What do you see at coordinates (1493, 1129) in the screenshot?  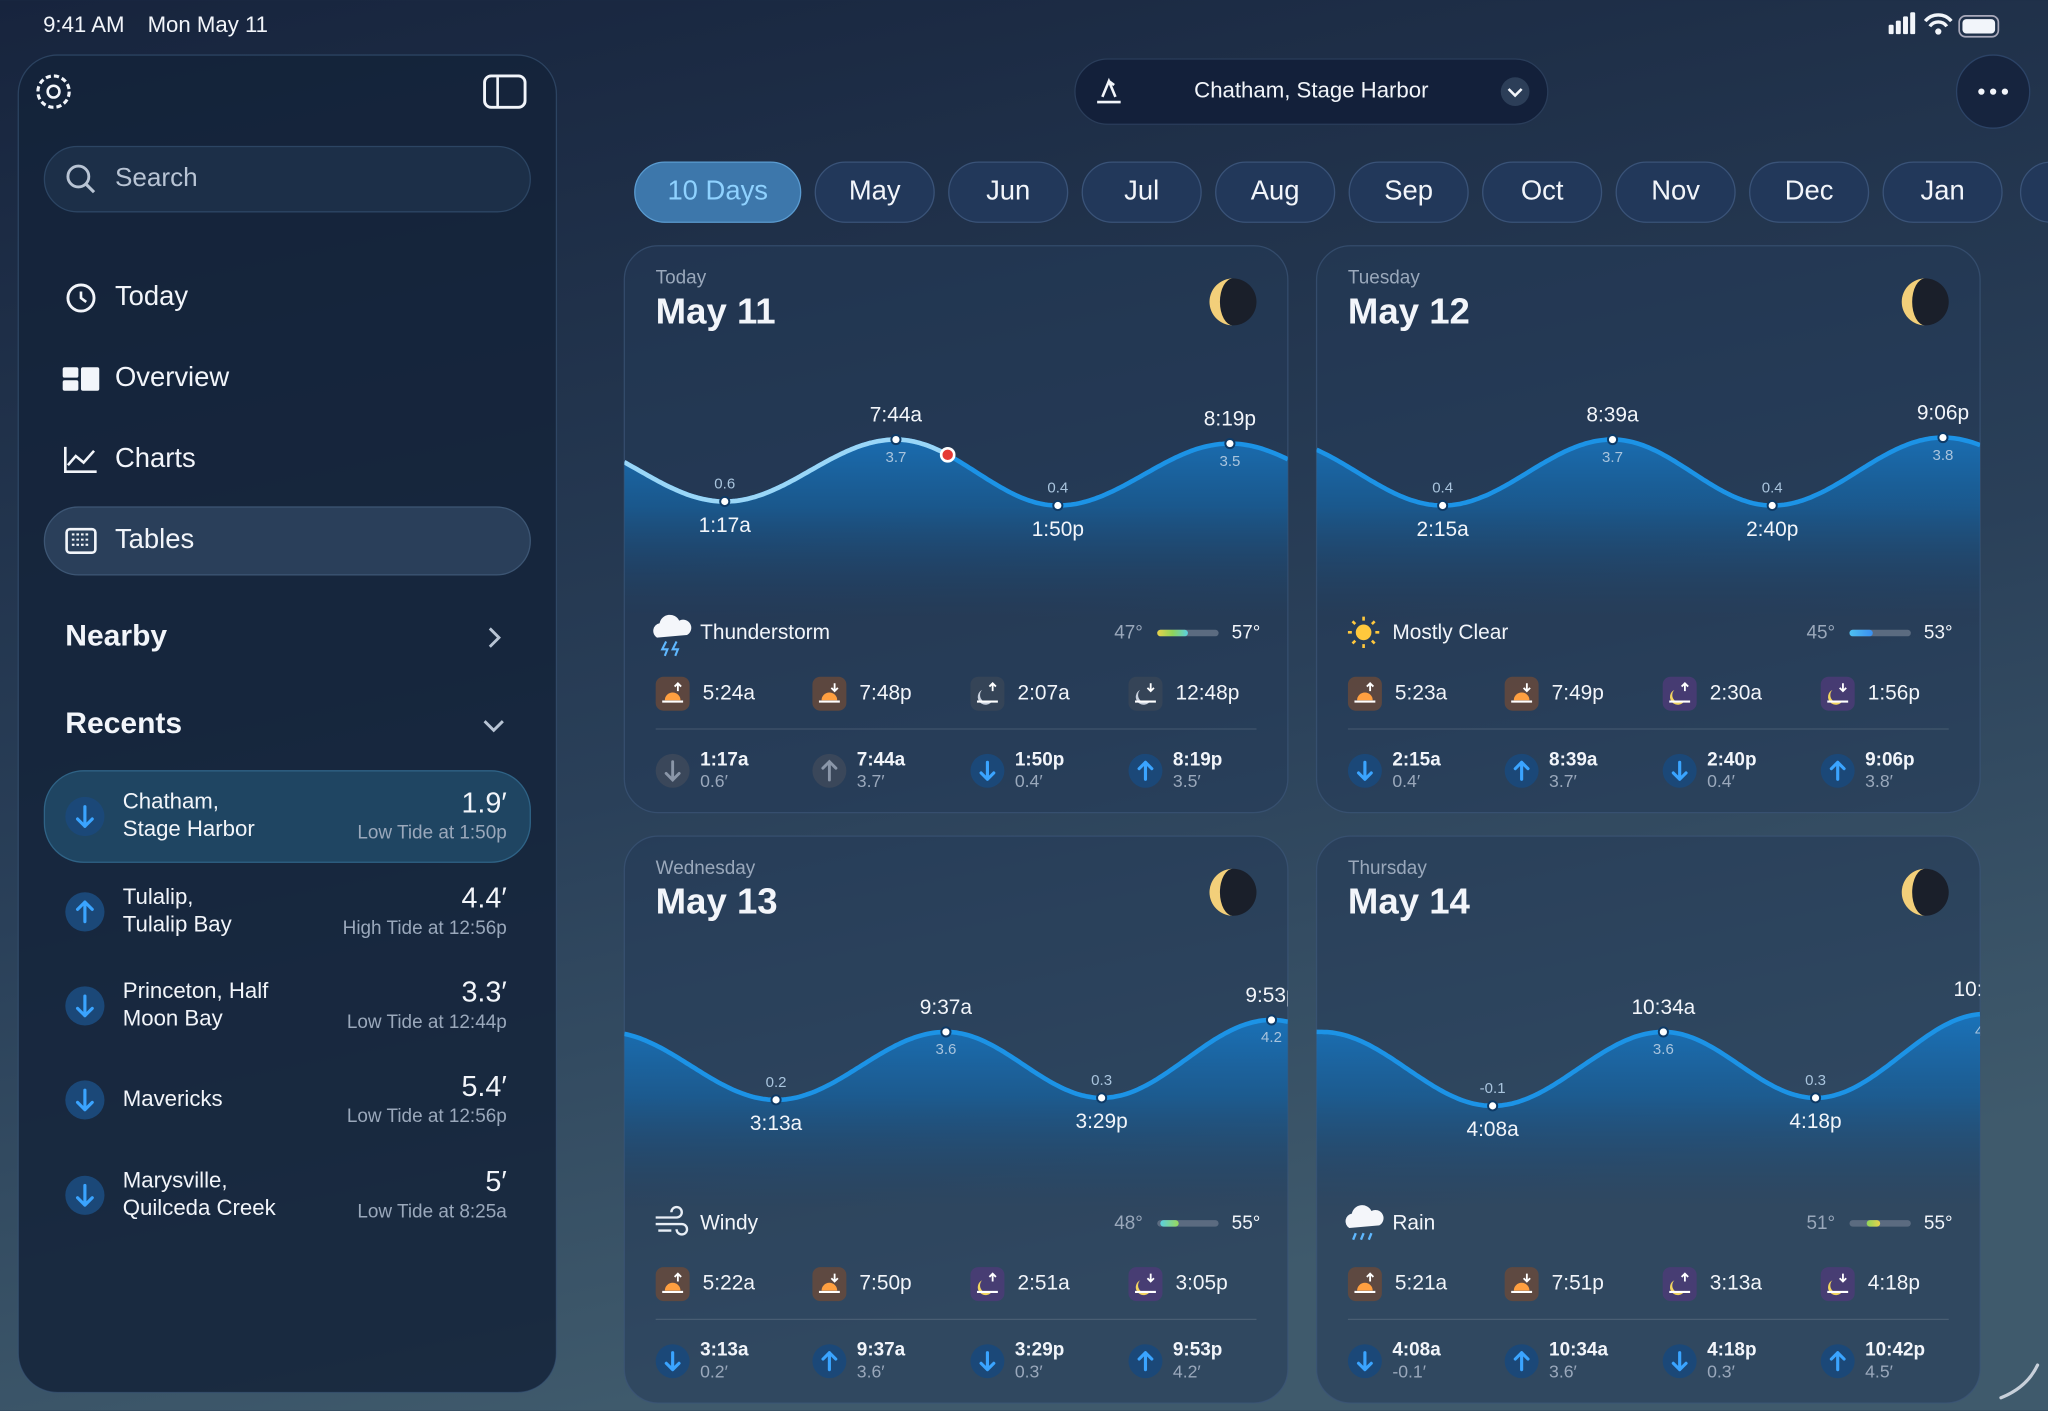 I see `tide-time: 4:08a` at bounding box center [1493, 1129].